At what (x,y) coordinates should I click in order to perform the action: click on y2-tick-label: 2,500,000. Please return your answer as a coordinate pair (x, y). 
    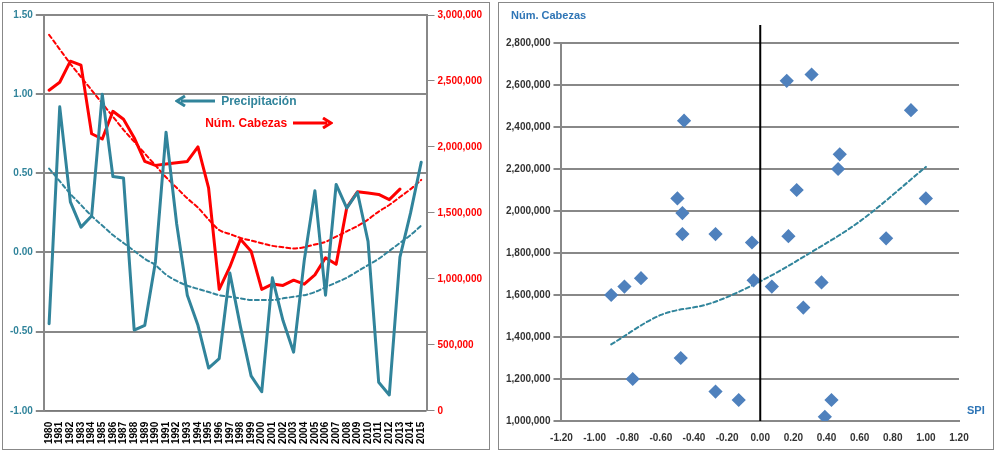
    Looking at the image, I should click on (460, 80).